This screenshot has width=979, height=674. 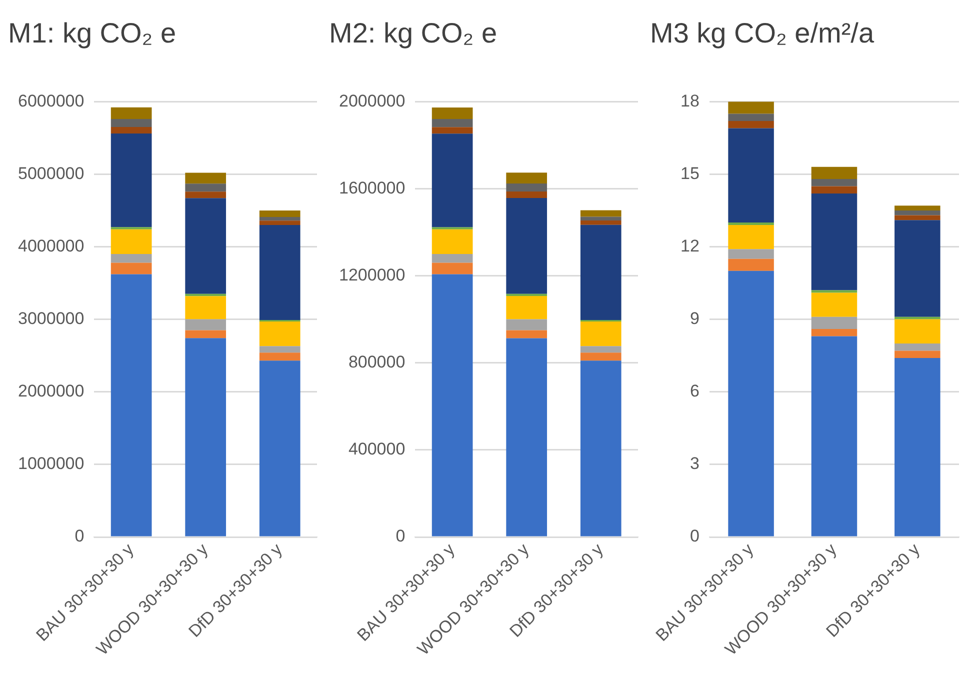 I want to click on chart-title: M3 kg CO₂ e/m²/a, so click(x=762, y=33).